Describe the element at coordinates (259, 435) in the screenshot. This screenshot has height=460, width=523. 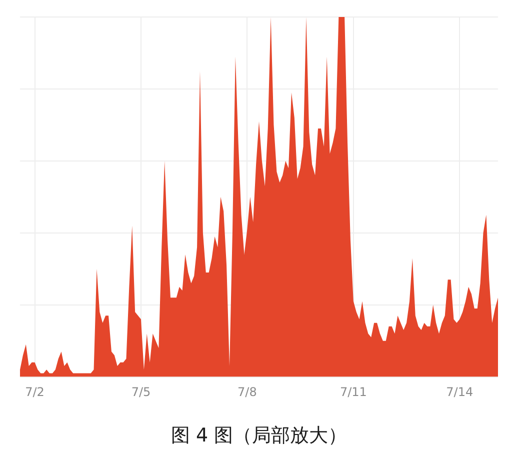
I see `text: 图 4 图（局部放大）` at that location.